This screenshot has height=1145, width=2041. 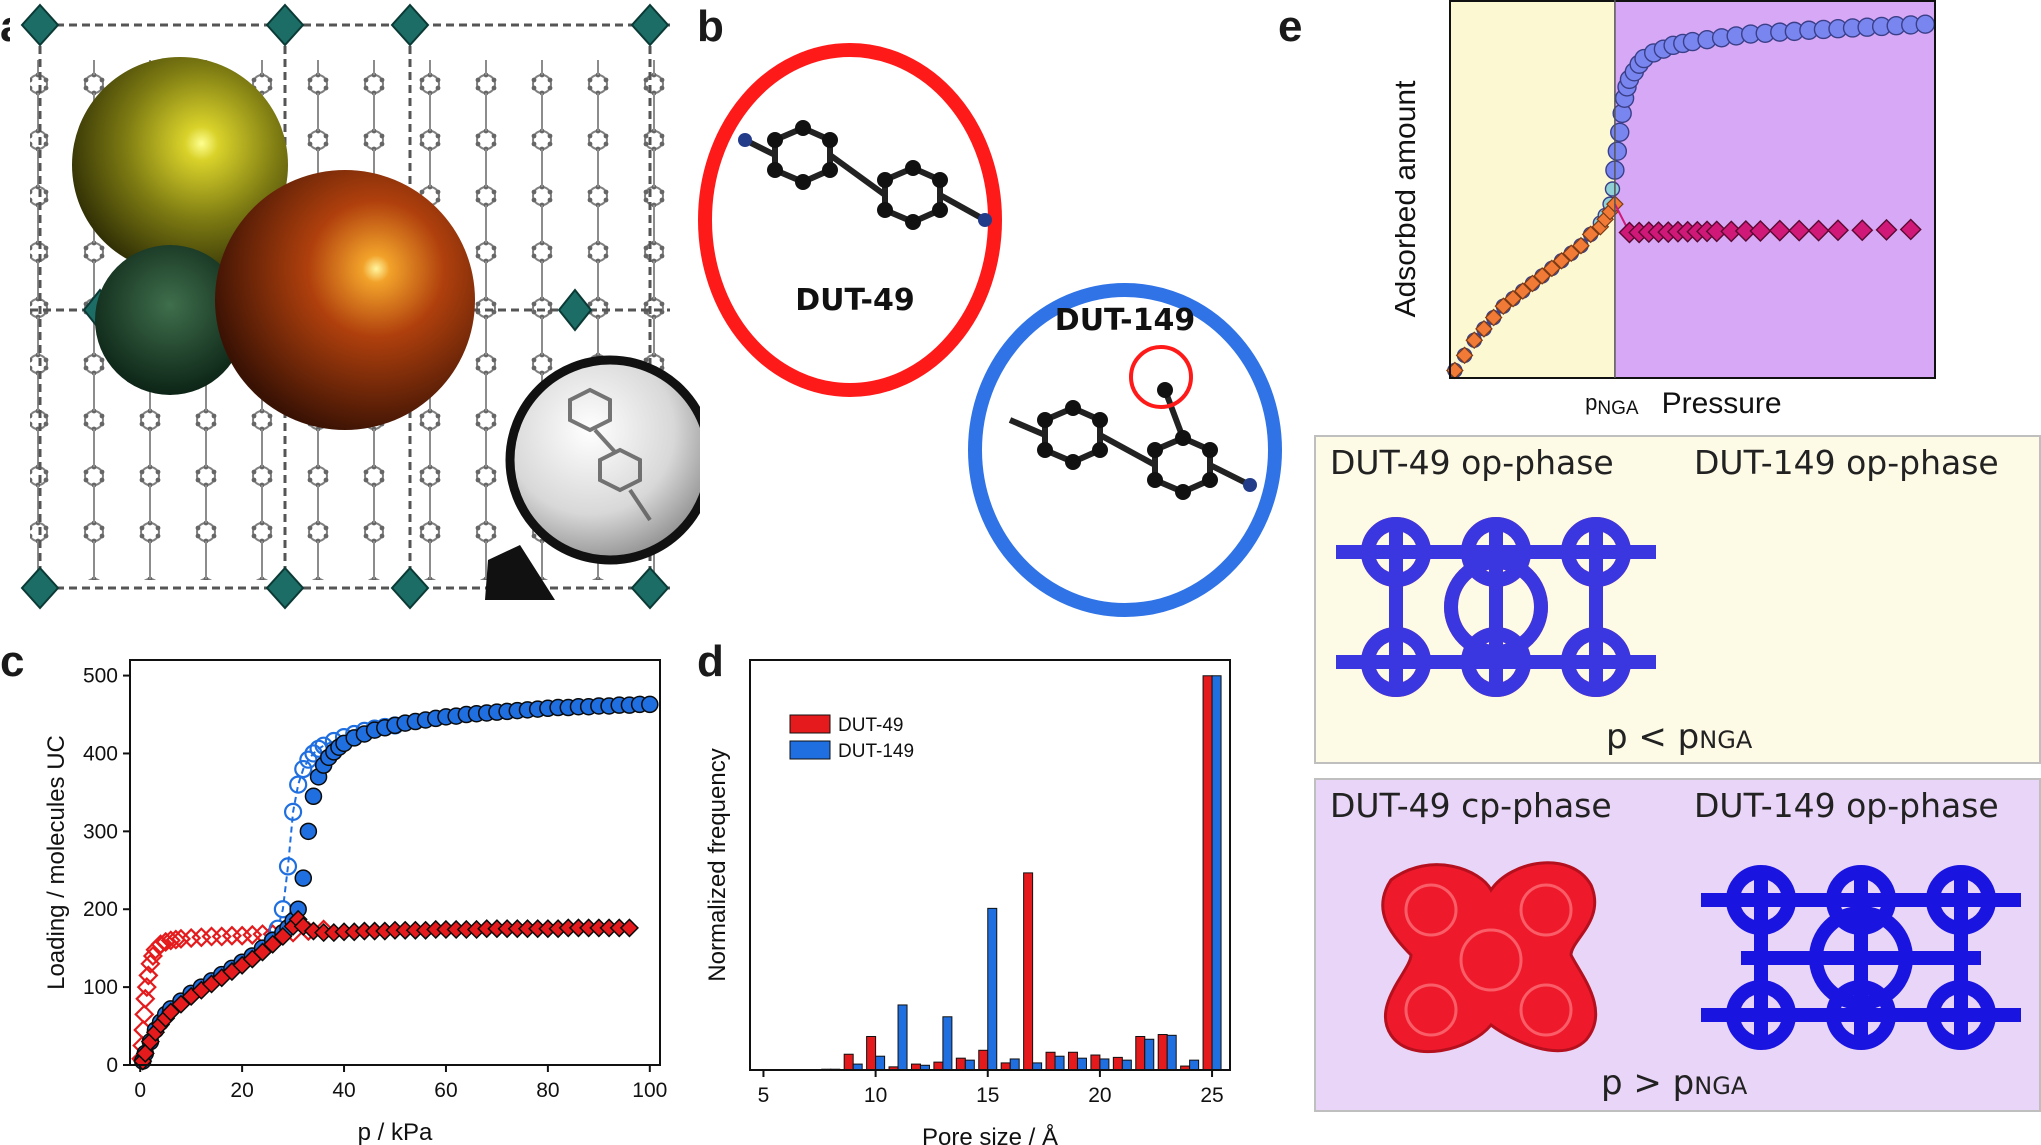 What do you see at coordinates (100, 753) in the screenshot?
I see `y-tick-label: 400` at bounding box center [100, 753].